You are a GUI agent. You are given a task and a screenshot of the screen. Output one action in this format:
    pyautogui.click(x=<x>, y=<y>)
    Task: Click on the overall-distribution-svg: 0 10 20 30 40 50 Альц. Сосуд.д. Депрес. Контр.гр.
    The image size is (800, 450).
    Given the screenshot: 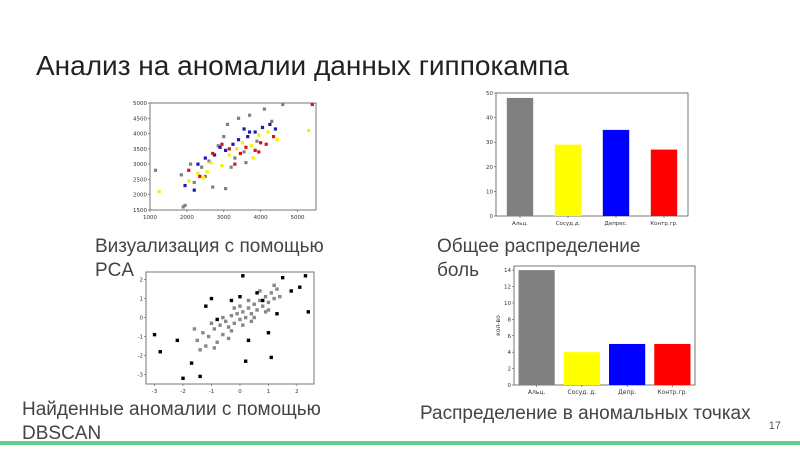 What is the action you would take?
    pyautogui.click(x=587, y=159)
    